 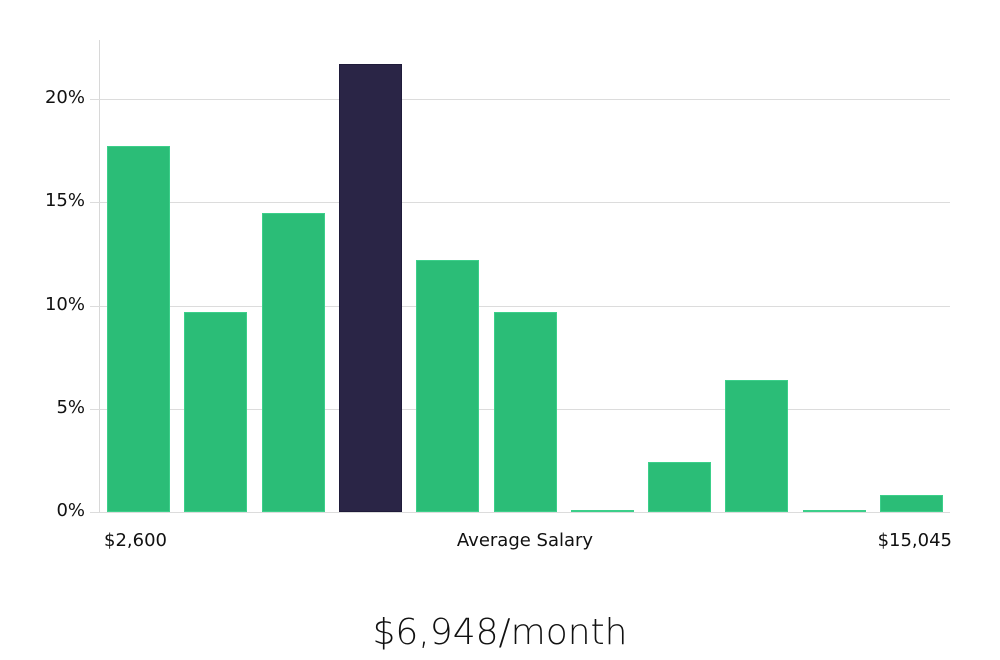 I want to click on x-min-label: $2,600, so click(x=135, y=540).